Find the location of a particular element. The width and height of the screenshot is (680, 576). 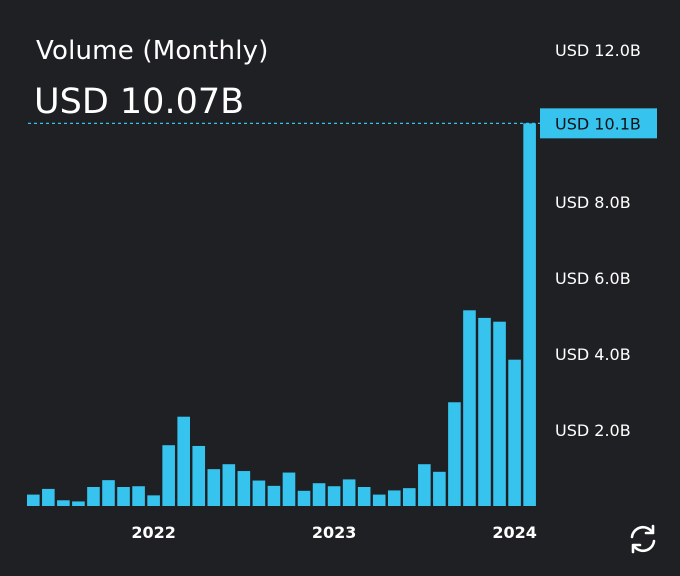

y-tick-label: USD 6.0B is located at coordinates (593, 278).